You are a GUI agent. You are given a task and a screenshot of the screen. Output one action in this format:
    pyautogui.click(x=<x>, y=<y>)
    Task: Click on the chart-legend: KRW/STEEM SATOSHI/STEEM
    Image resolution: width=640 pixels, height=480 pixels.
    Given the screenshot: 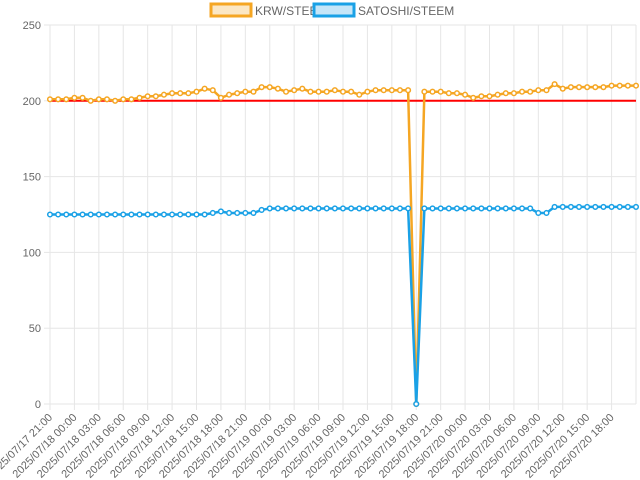 What is the action you would take?
    pyautogui.click(x=331, y=10)
    